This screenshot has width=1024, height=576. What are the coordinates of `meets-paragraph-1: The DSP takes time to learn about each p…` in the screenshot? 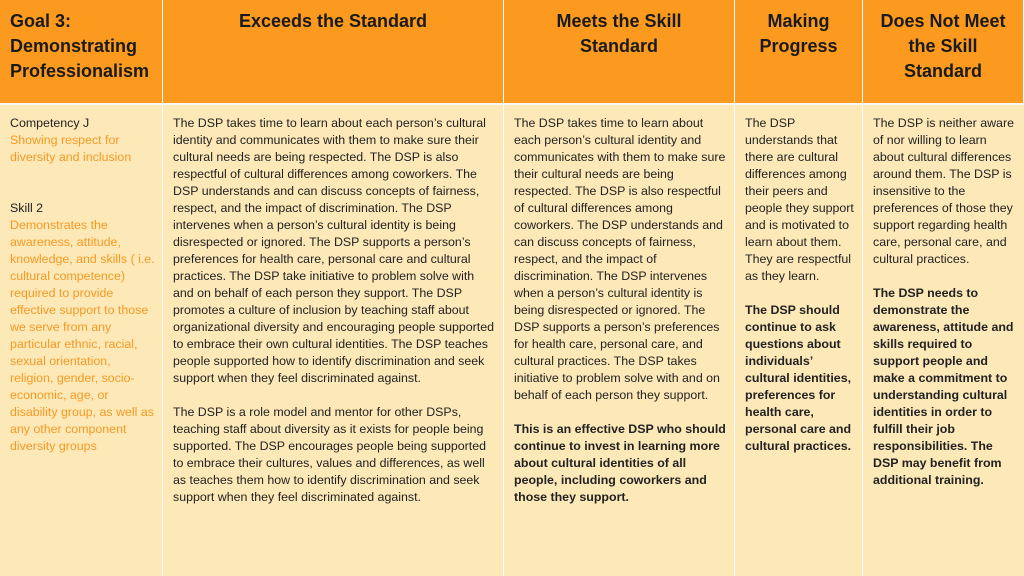 It's located at (620, 259).